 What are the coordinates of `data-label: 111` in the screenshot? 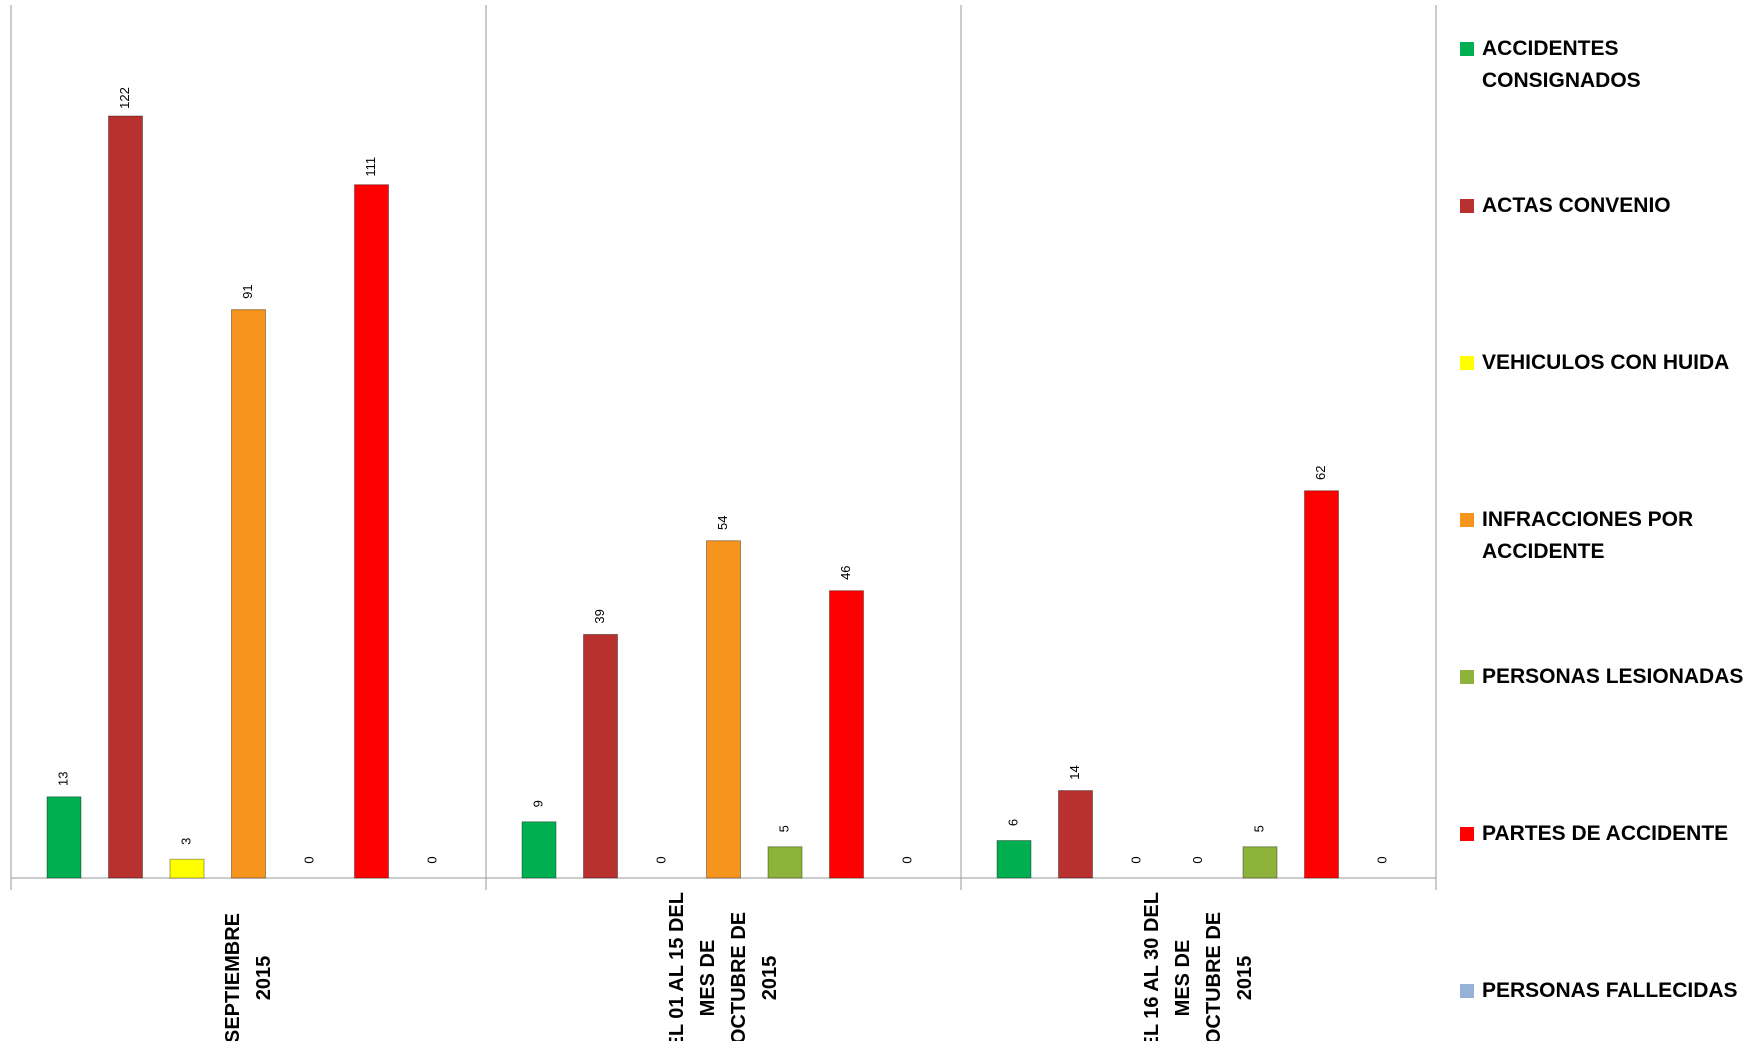 It's located at (370, 167).